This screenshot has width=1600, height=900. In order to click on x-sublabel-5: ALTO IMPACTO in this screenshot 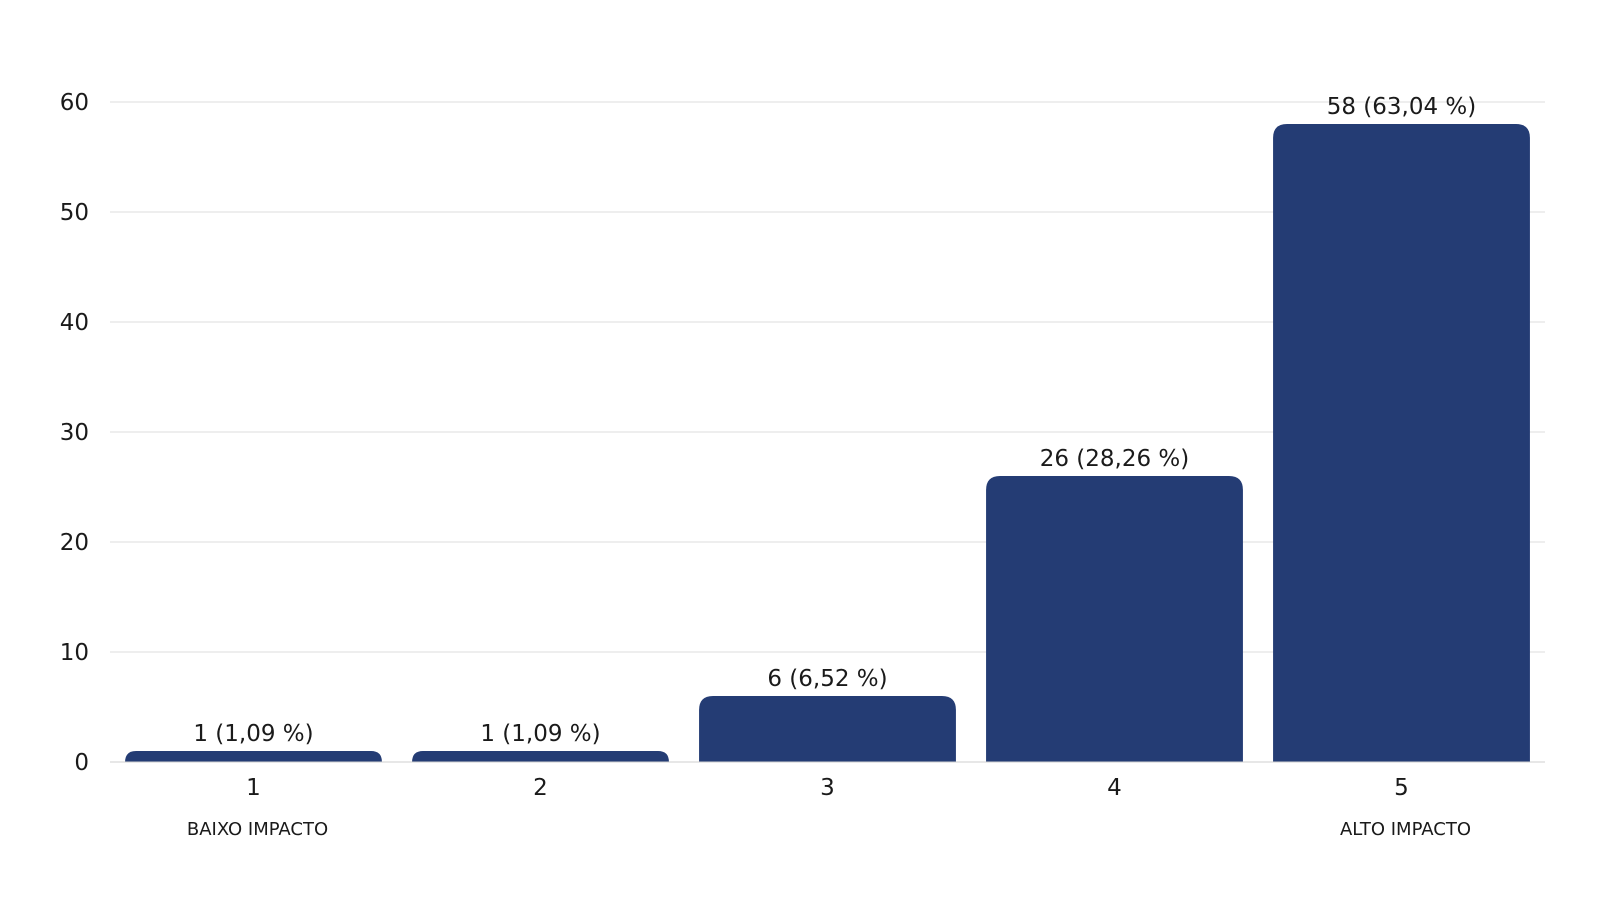, I will do `click(1405, 829)`.